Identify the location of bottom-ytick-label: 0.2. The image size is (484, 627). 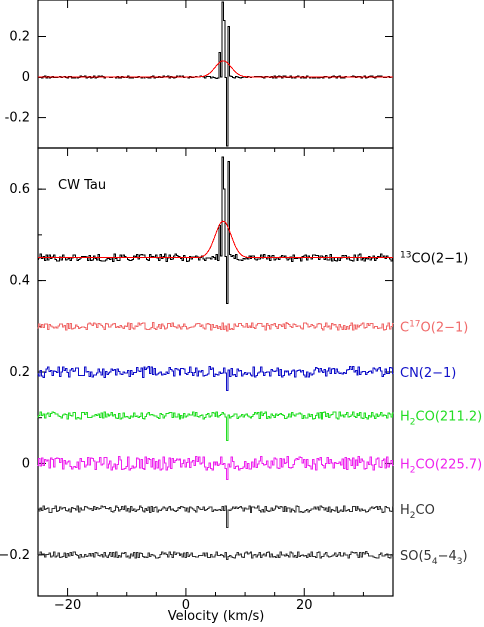
(19, 372).